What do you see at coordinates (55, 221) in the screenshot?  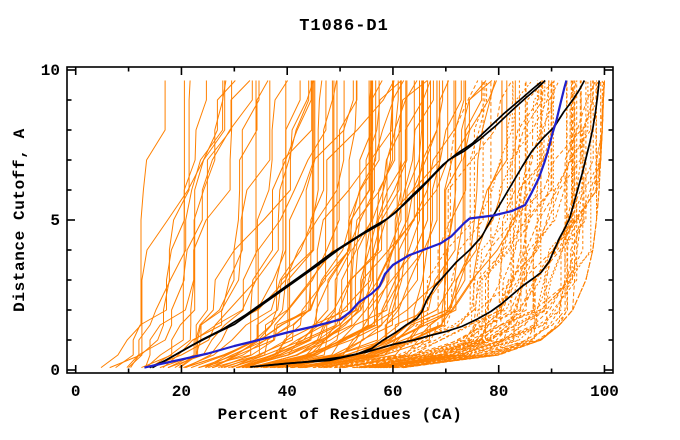 I see `y-tick-label: 5` at bounding box center [55, 221].